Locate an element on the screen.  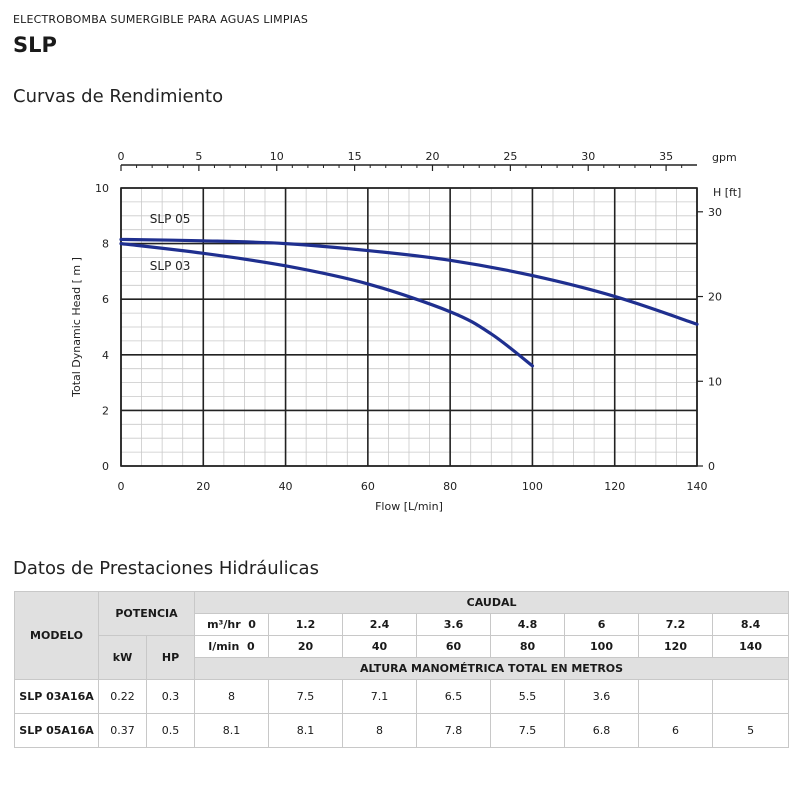
header-row-1: MODELO POTENCIA CAUDAL is located at coordinates (402, 635).